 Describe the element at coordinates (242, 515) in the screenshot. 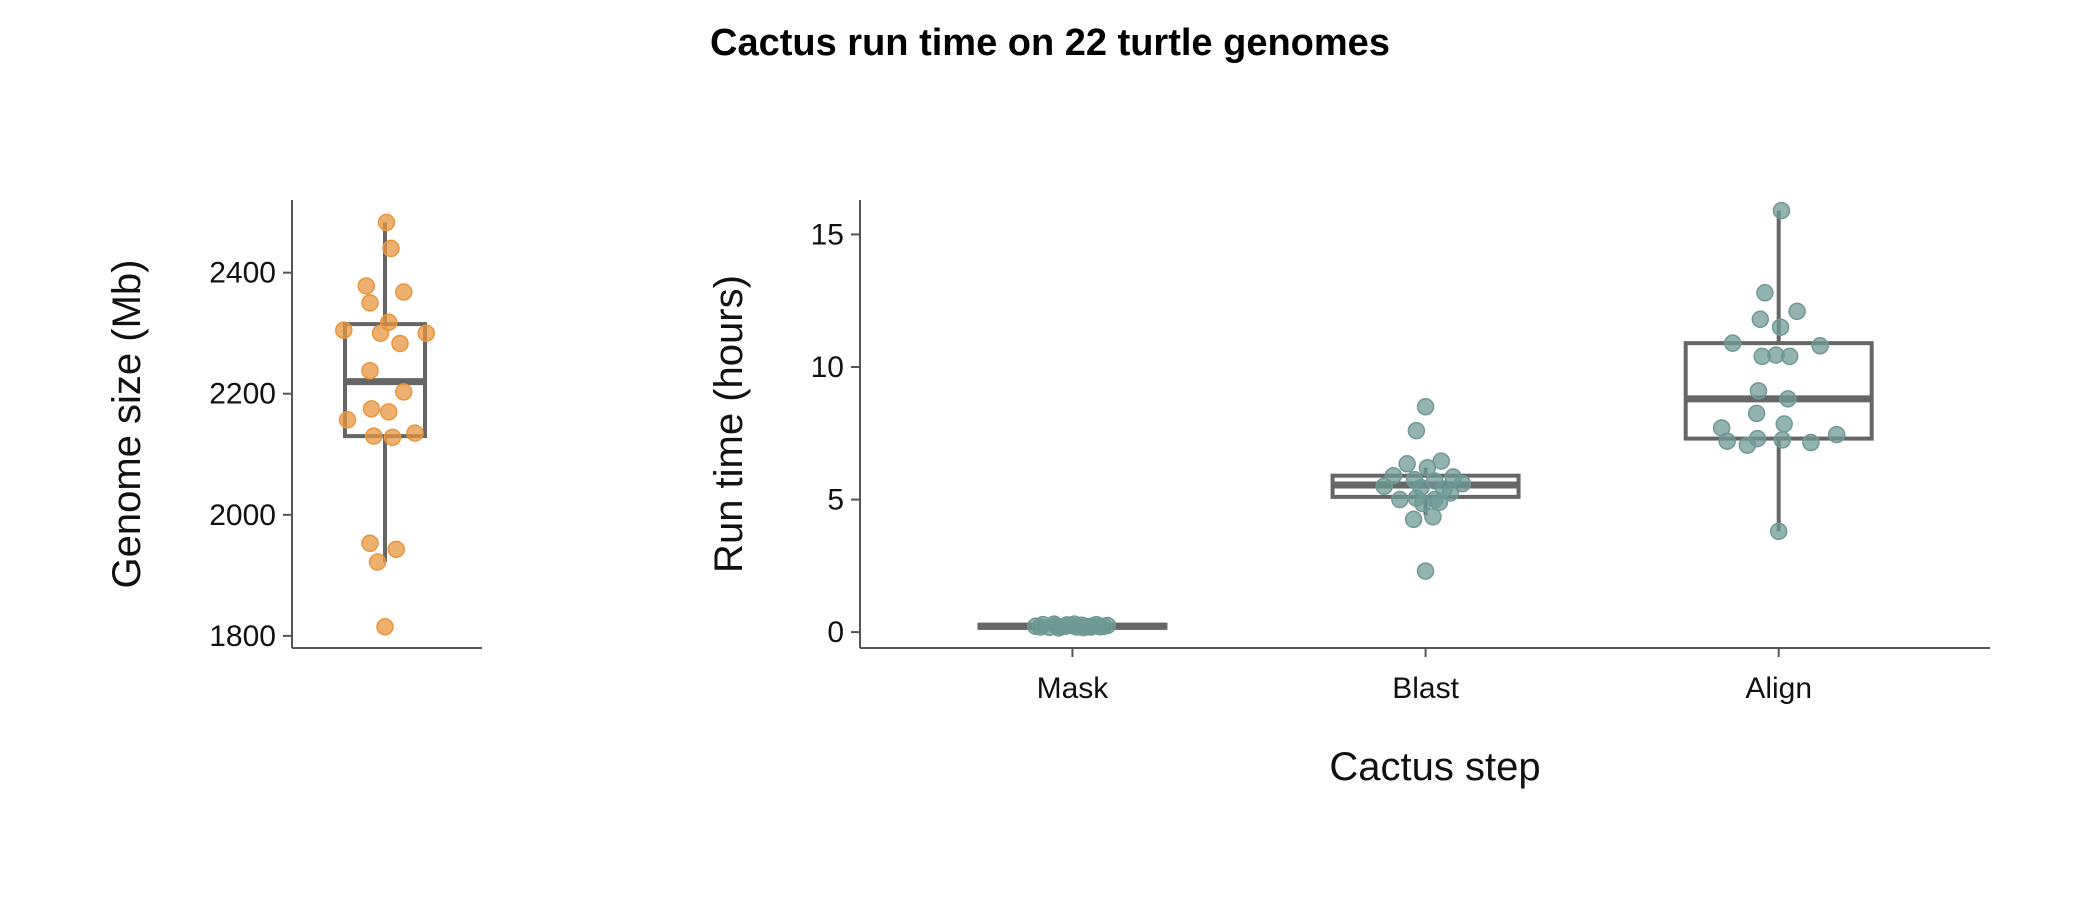

I see `y-tick-label: 2000` at that location.